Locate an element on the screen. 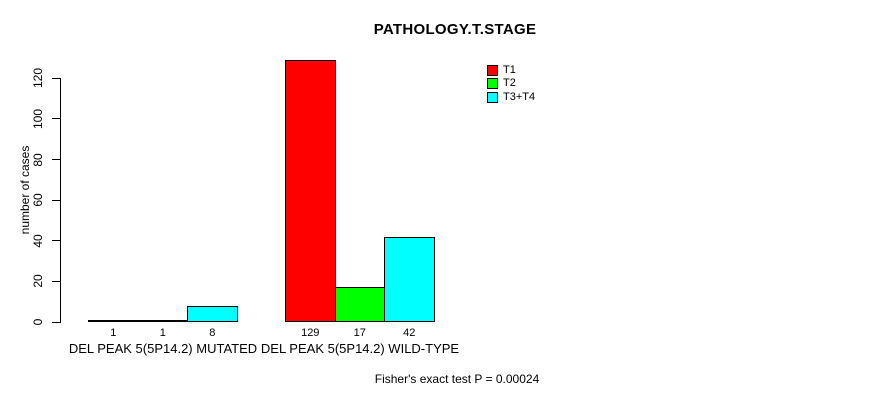  bar-value-label: 42 is located at coordinates (409, 333).